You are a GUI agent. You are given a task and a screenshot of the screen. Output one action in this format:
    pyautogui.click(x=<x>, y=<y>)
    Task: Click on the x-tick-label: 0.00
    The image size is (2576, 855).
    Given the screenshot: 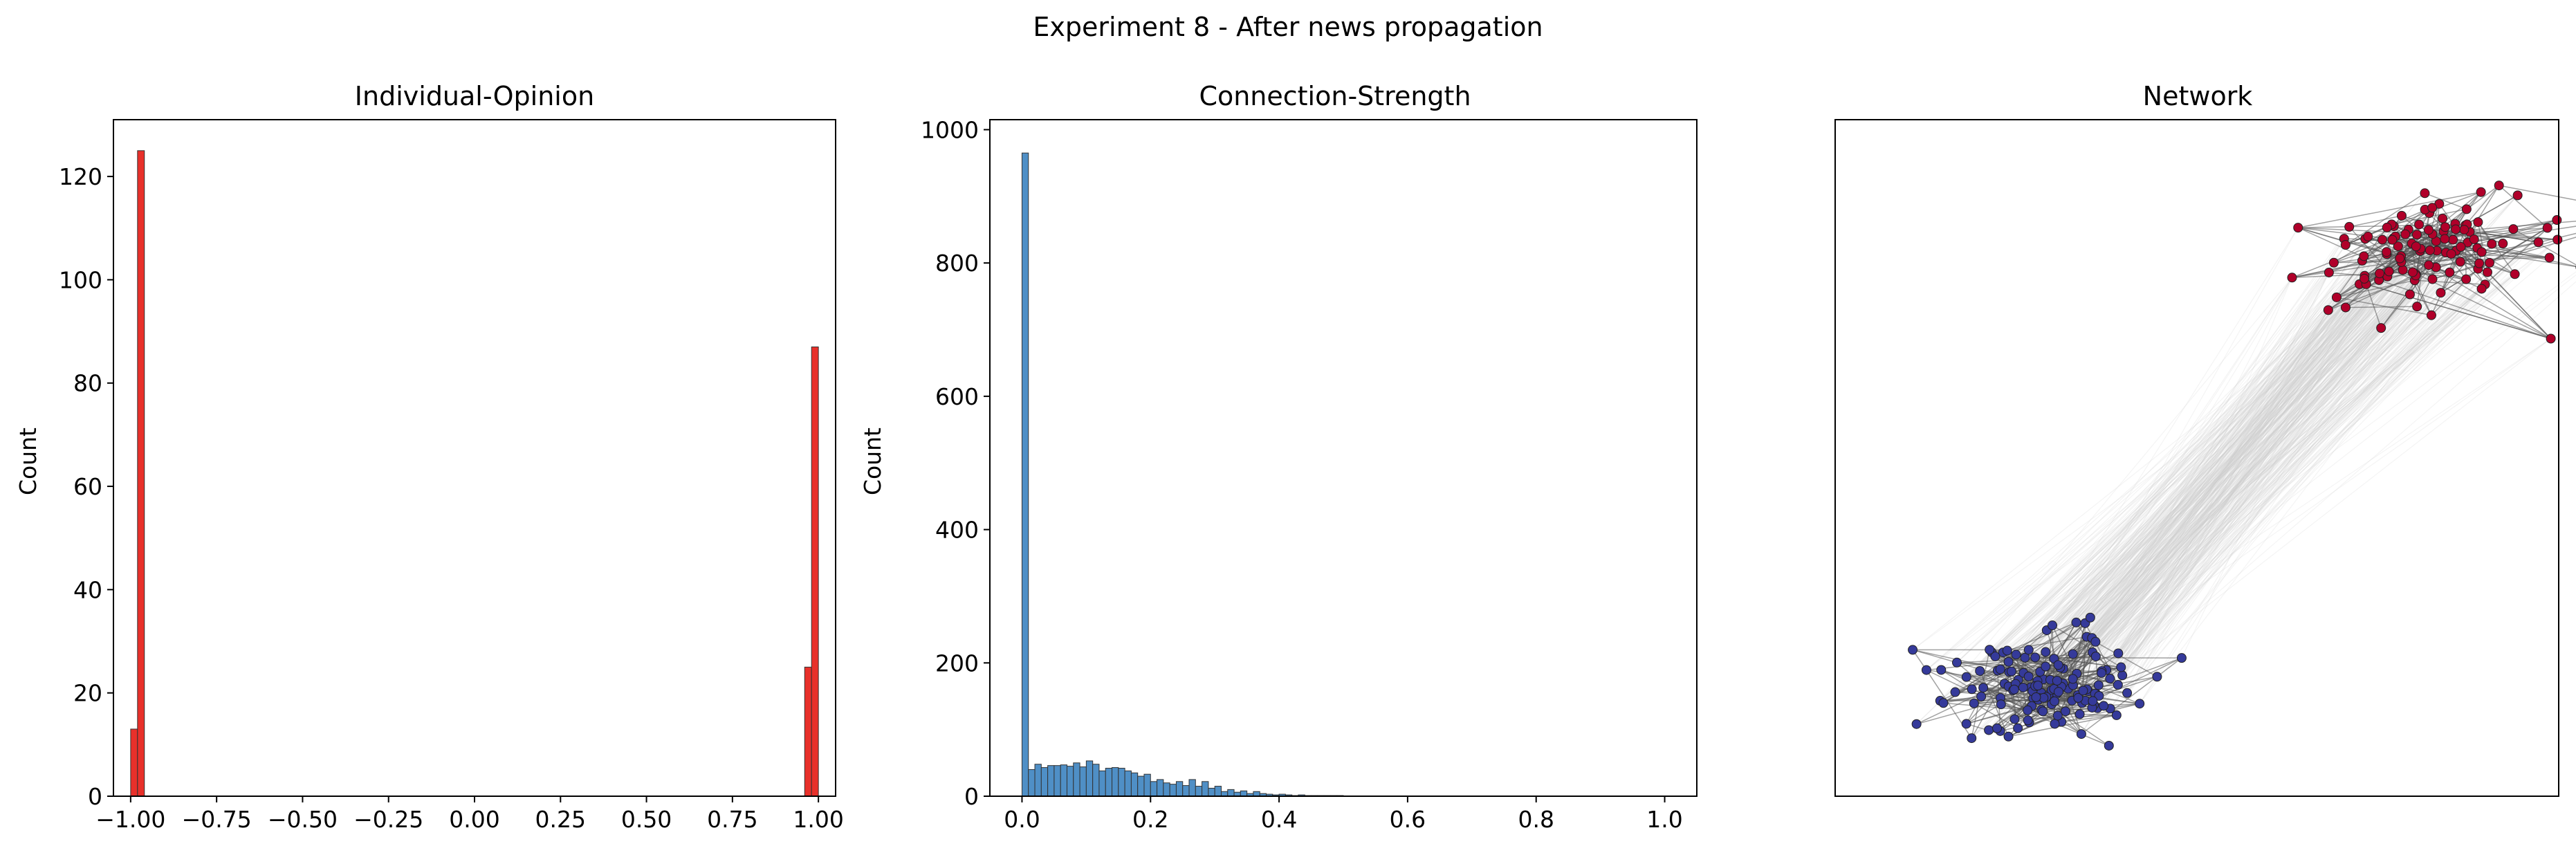 What is the action you would take?
    pyautogui.click(x=474, y=820)
    